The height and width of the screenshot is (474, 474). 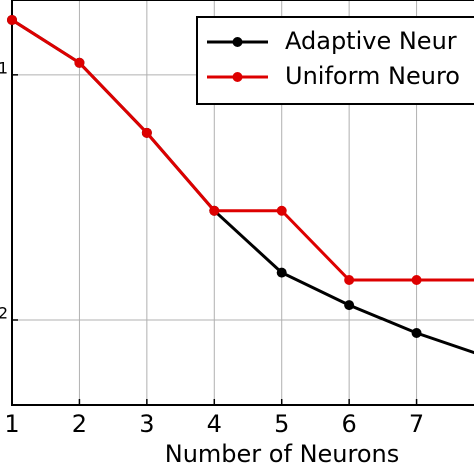 I want to click on legend-label: Uniform Neuro, so click(x=372, y=76).